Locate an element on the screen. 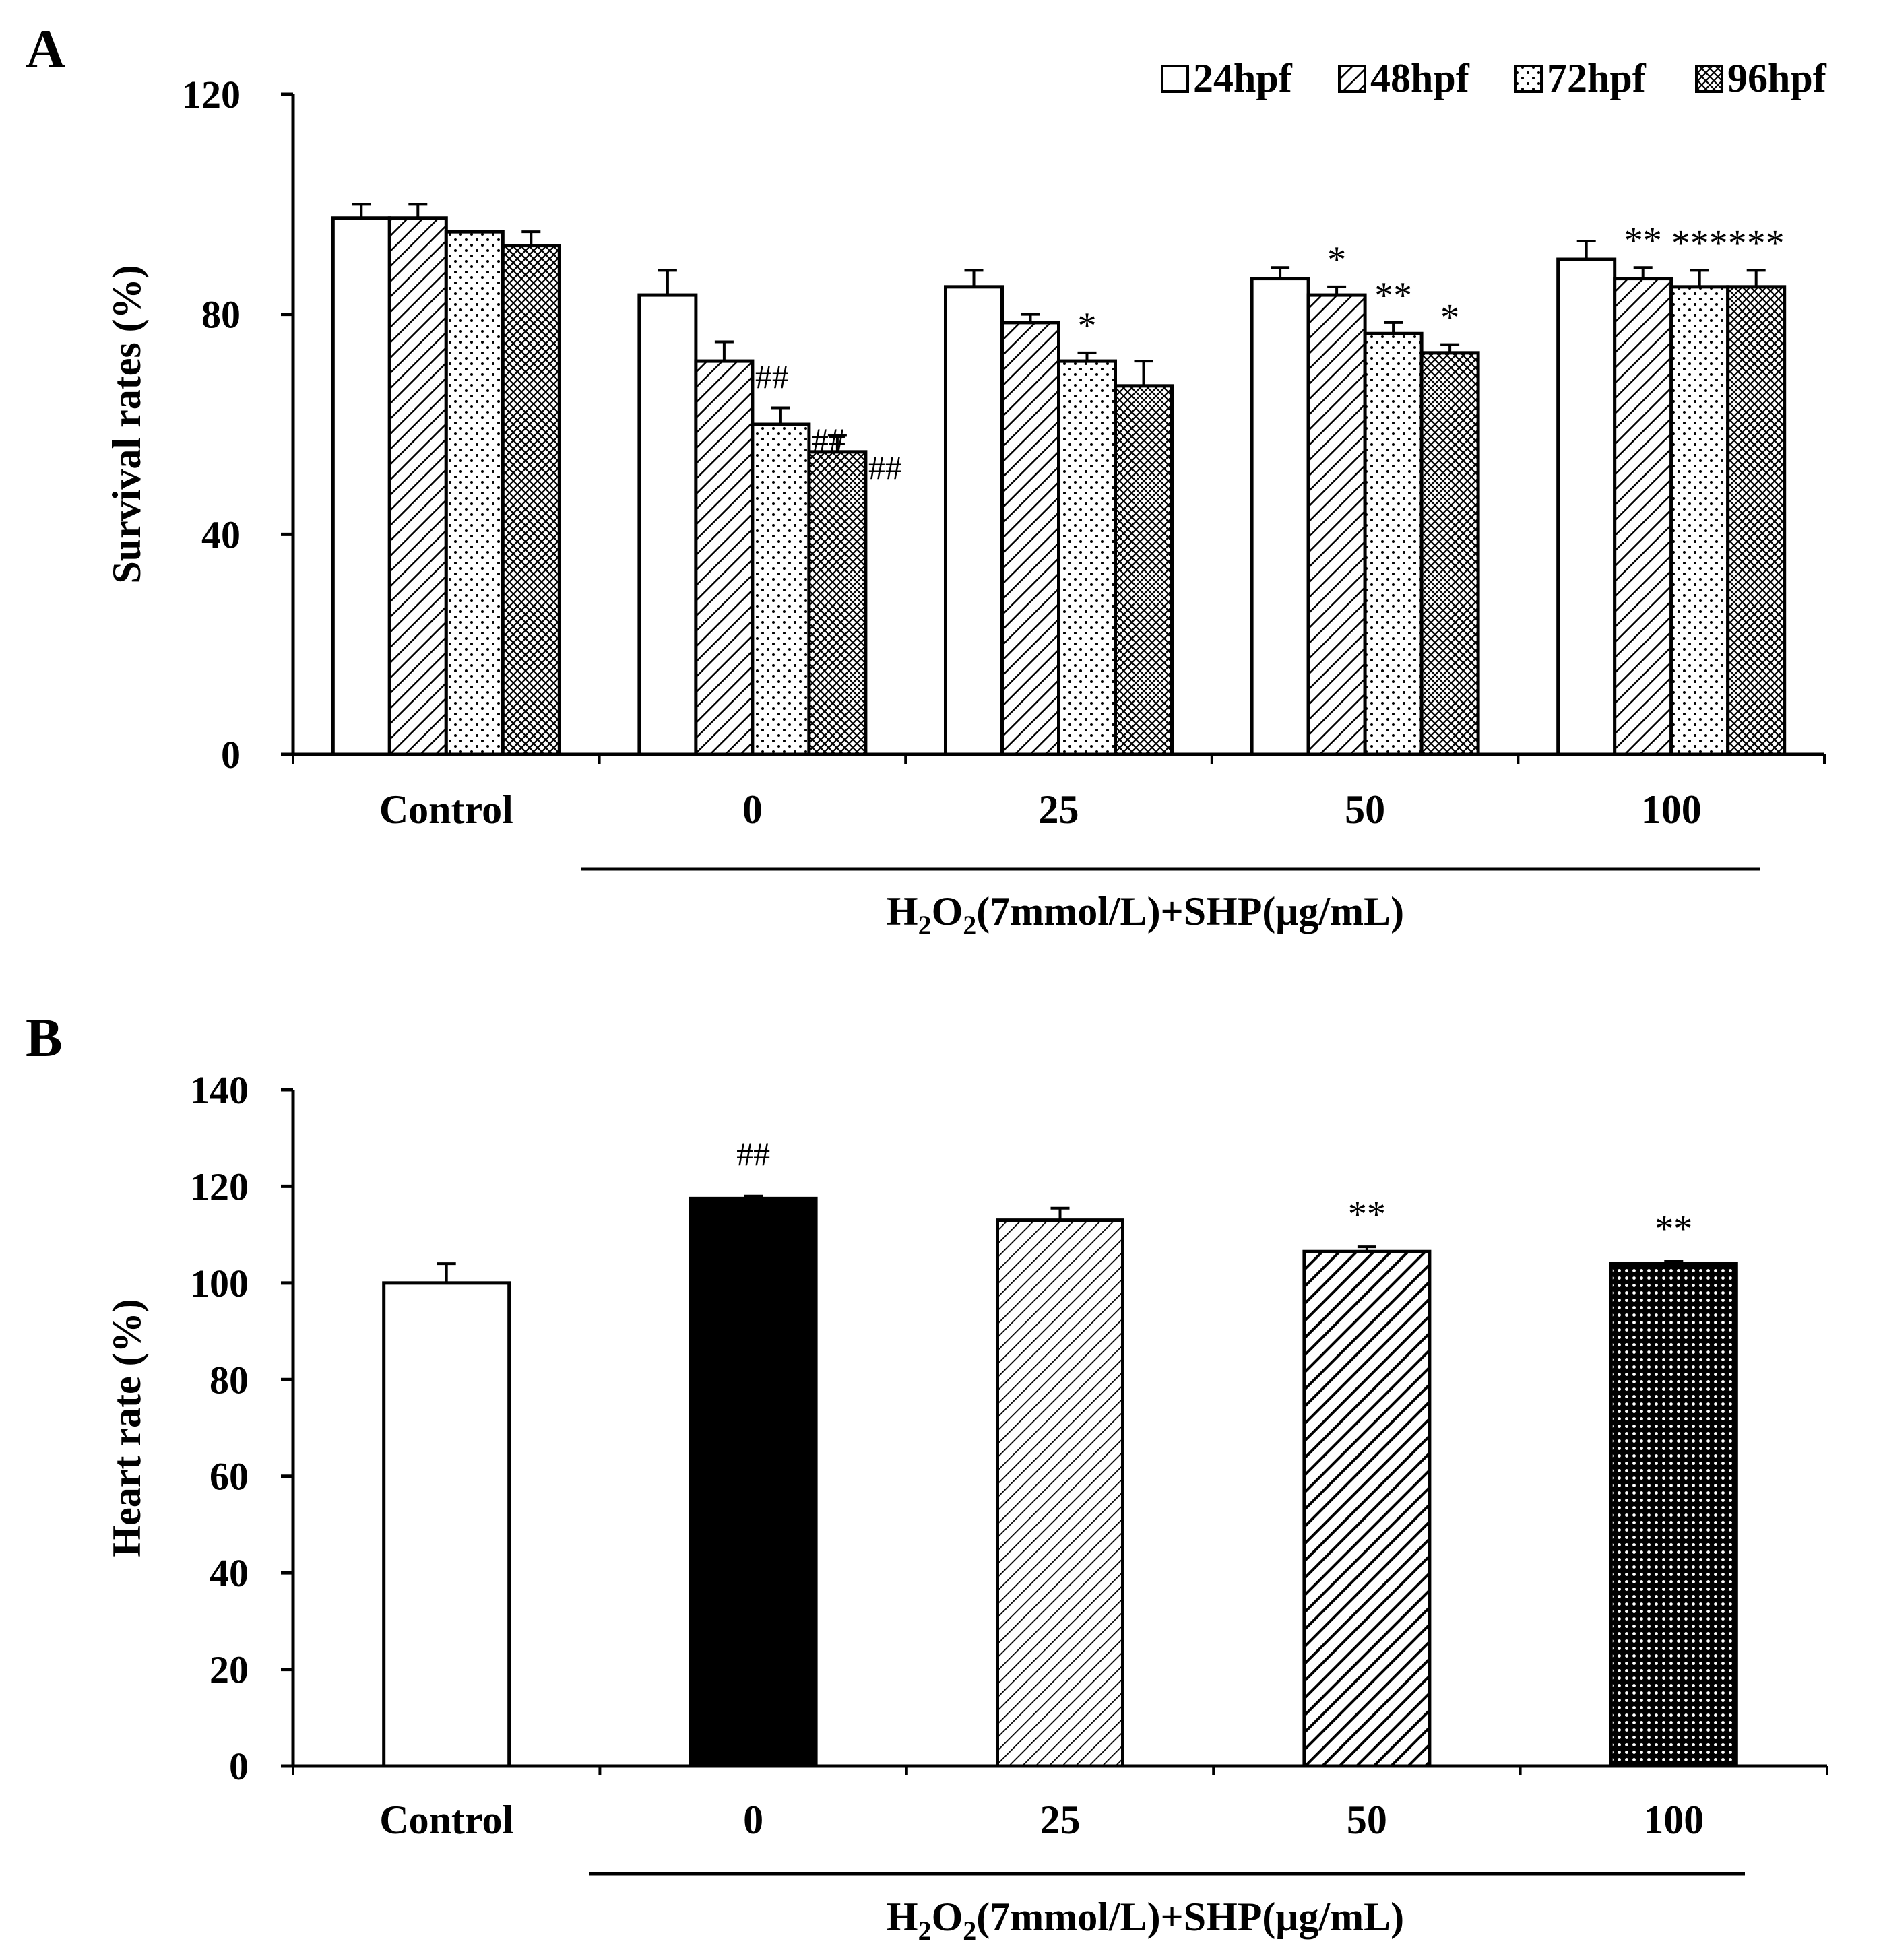 This screenshot has width=1883, height=1960. panel-b-x-axis-title: H2O2(7mmol/L)+SHP(μg/mL) is located at coordinates (1145, 1920).